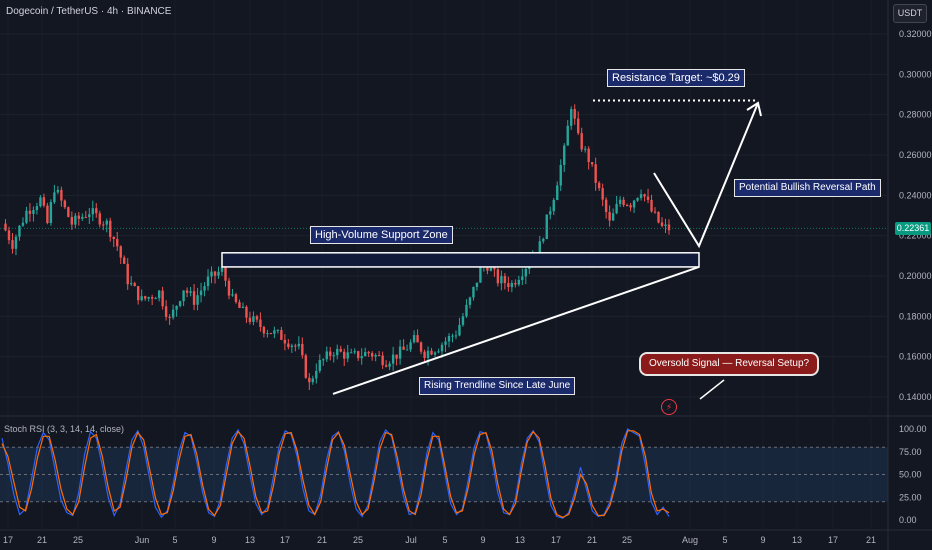  Describe the element at coordinates (910, 13) in the screenshot. I see `currency-button: USDT` at that location.